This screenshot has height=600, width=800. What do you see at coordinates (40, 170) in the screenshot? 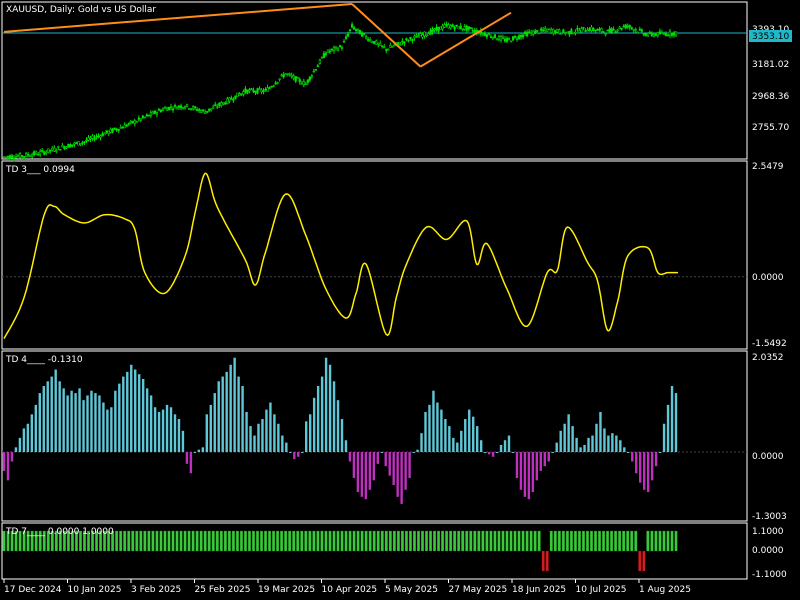
I see `td3-title: TD 3___ 0.0994` at bounding box center [40, 170].